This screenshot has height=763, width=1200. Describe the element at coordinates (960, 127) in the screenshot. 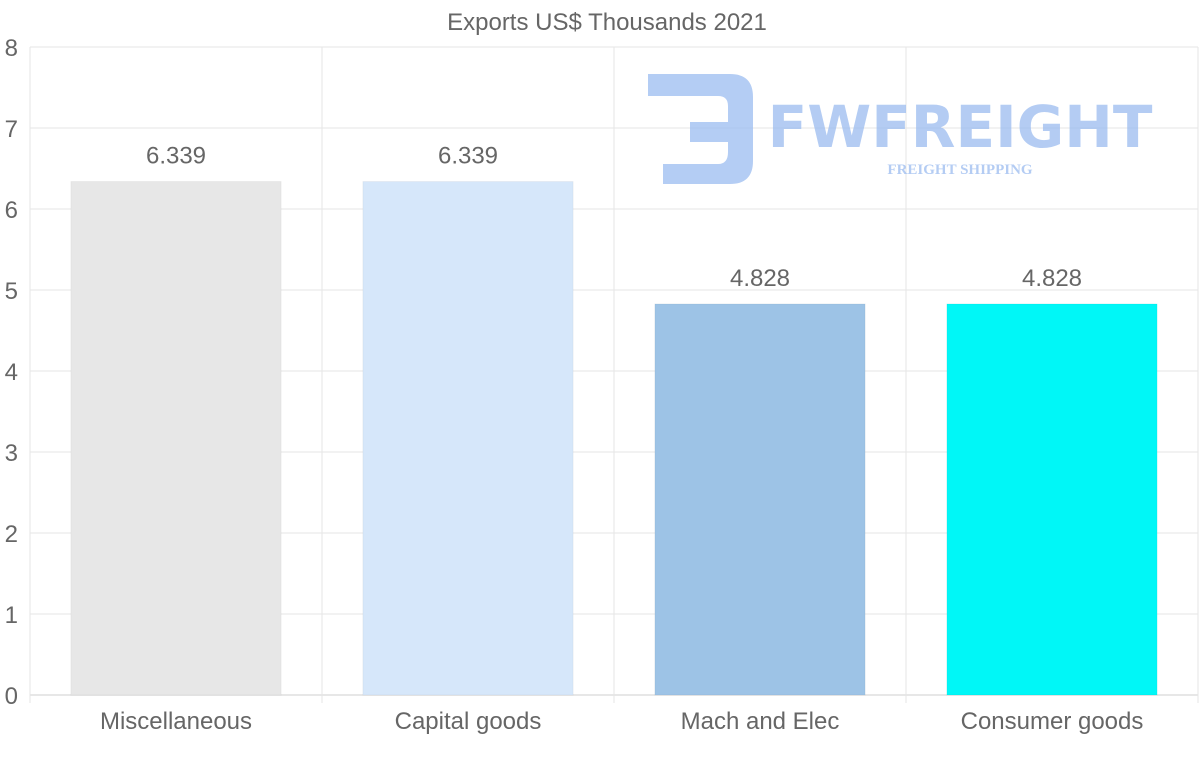

I see `watermark-brand: FWFREIGHT` at that location.